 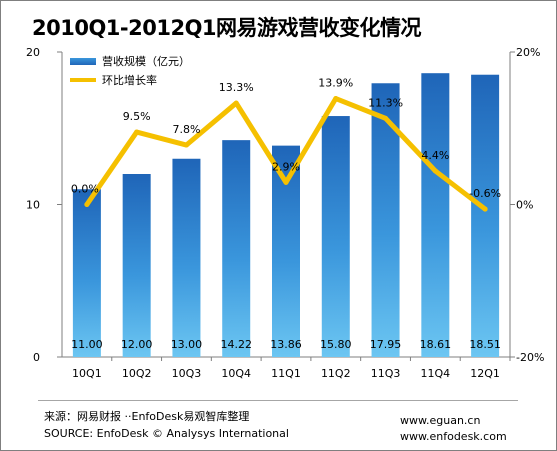 I want to click on bar-10Q2, so click(x=136, y=265).